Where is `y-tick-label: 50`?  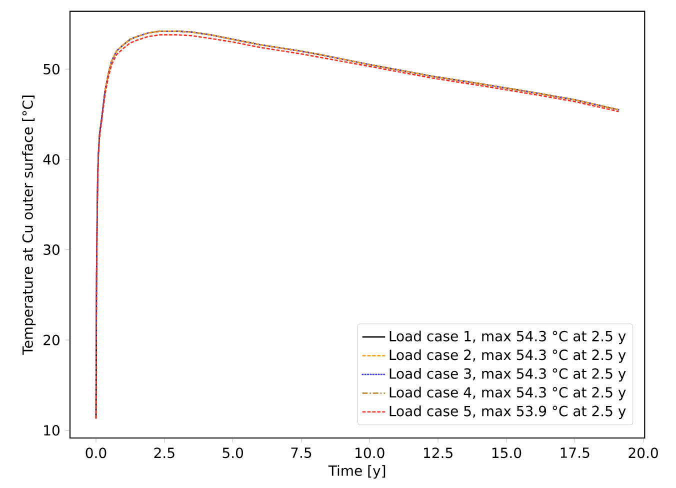 y-tick-label: 50 is located at coordinates (52, 69).